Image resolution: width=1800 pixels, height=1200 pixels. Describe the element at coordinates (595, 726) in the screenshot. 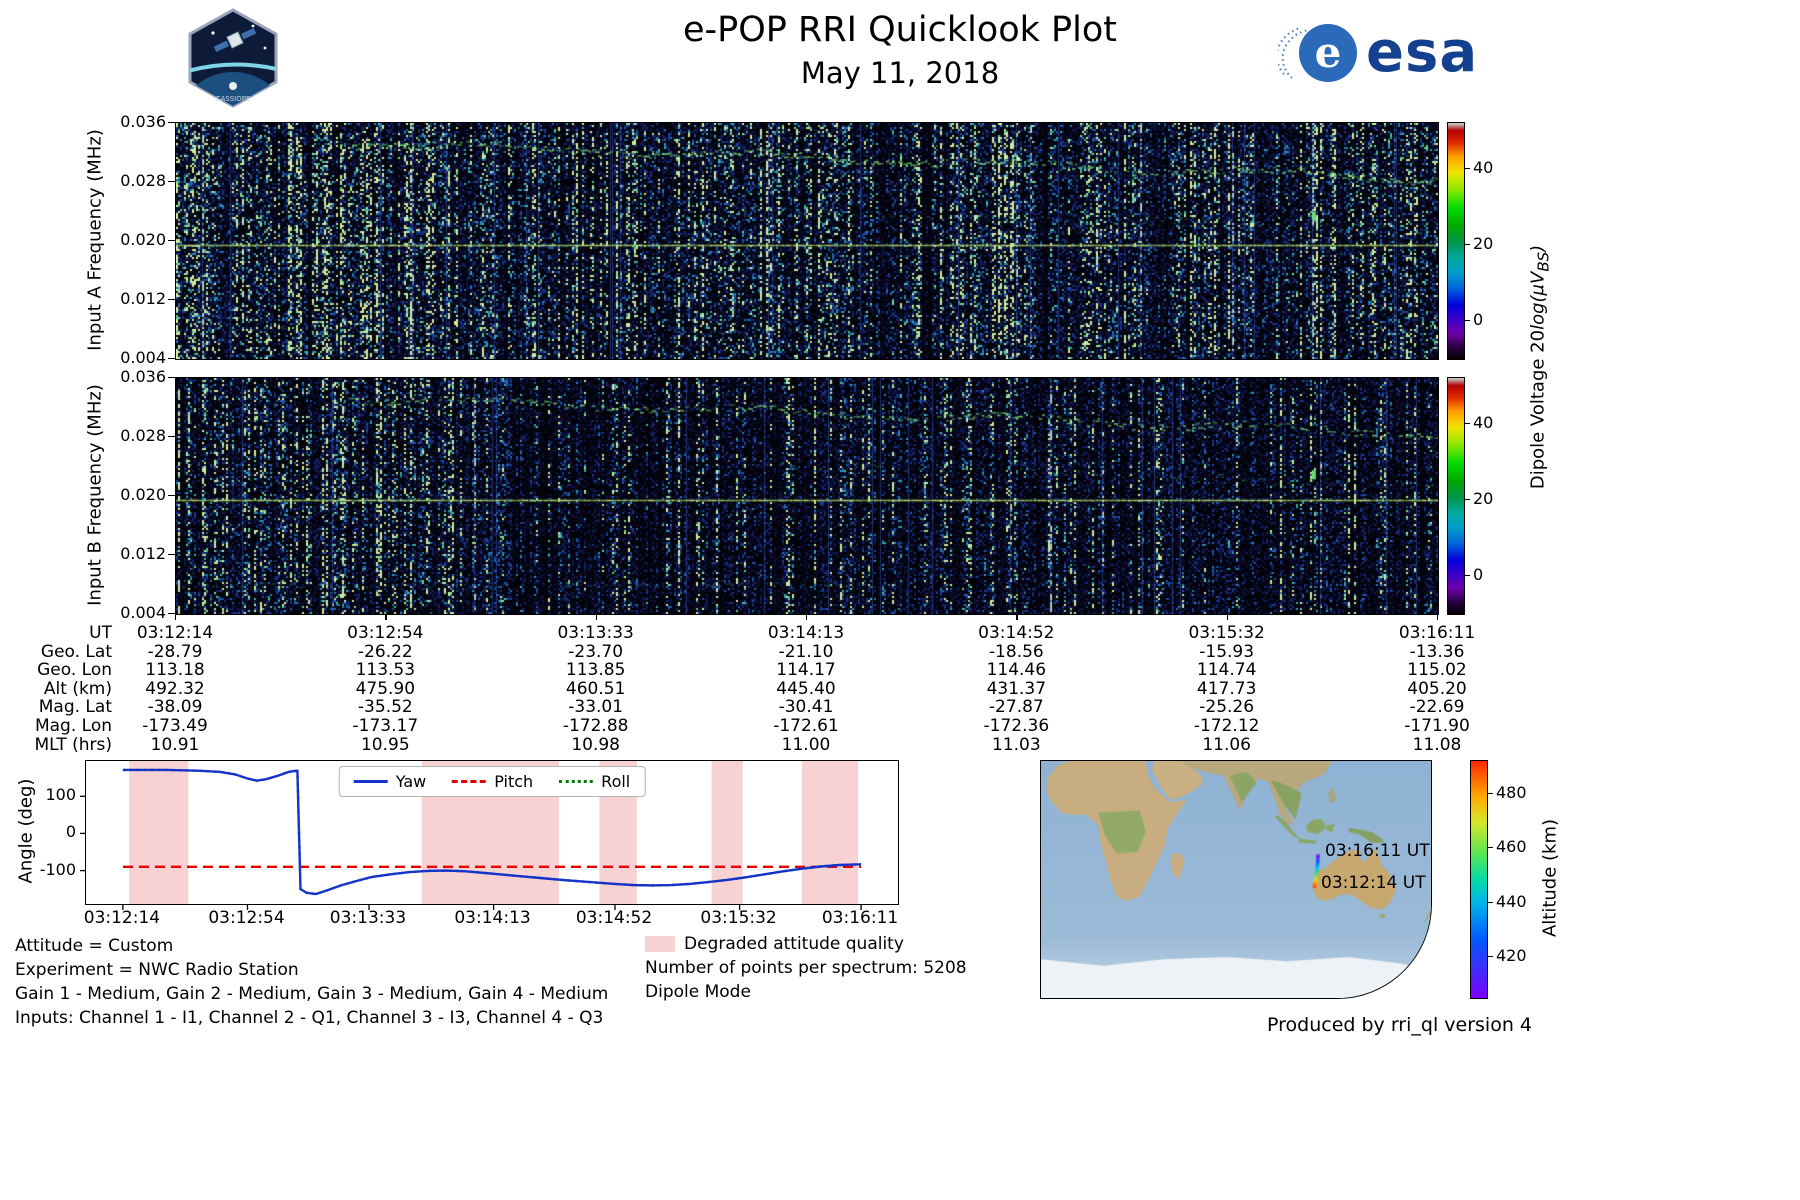

I see `ephemeris-value: -172.88` at that location.